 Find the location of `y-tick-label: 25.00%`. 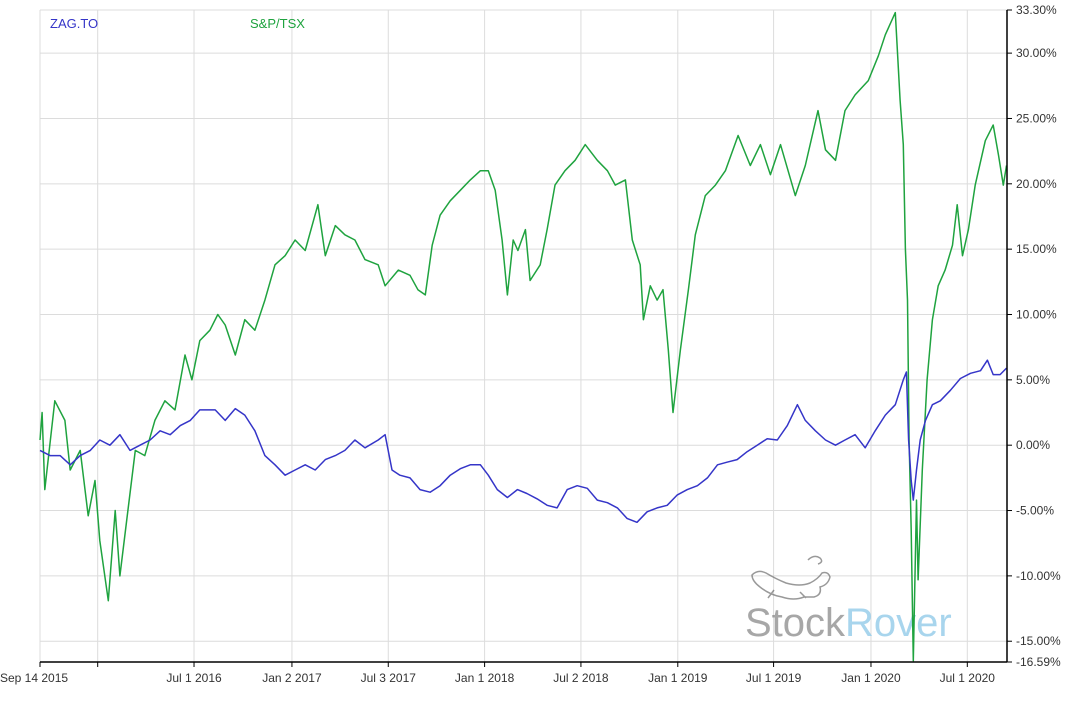

y-tick-label: 25.00% is located at coordinates (1036, 118).